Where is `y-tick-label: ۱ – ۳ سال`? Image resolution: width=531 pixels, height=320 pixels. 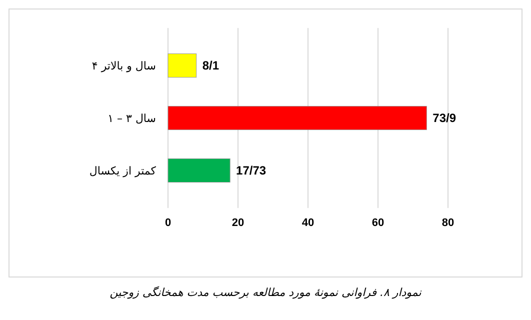 y-tick-label: ۱ – ۳ سال is located at coordinates (132, 118).